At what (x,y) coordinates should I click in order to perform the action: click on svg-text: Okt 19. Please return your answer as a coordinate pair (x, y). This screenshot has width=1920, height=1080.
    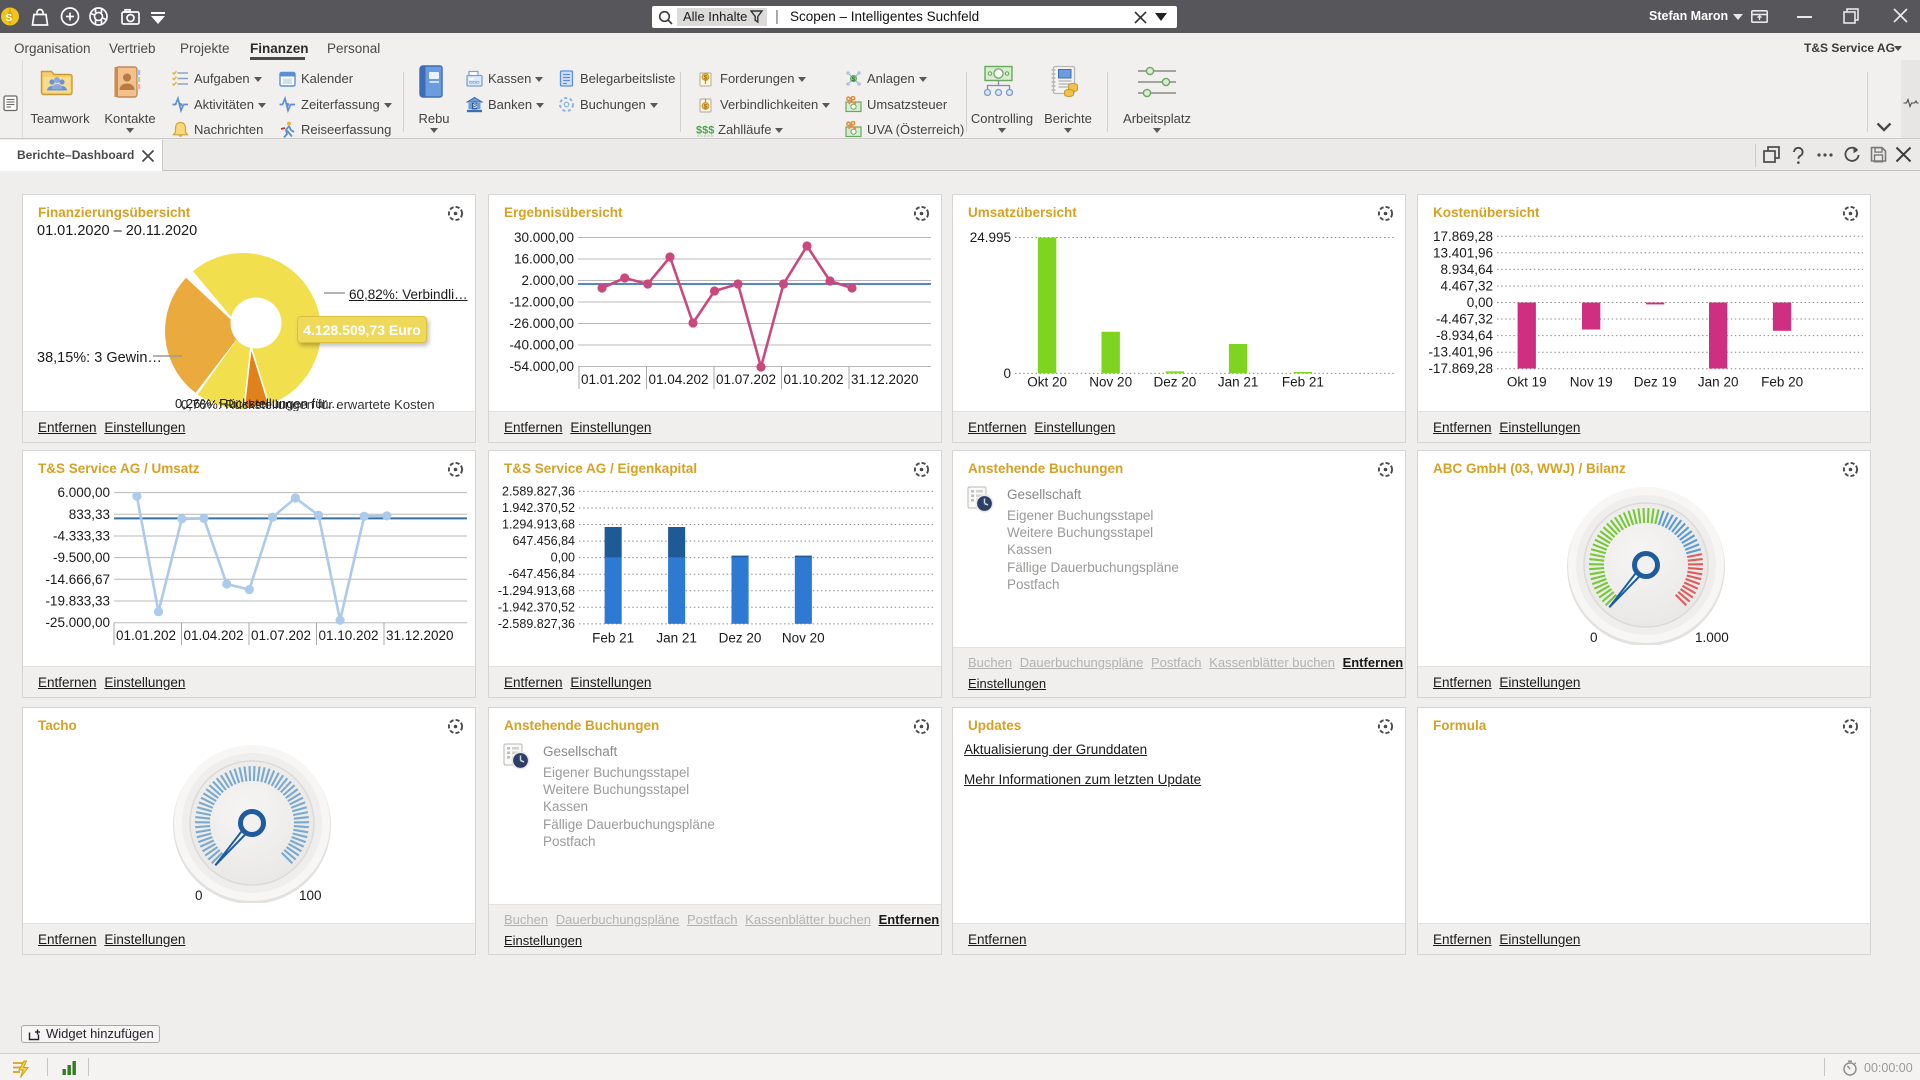
    Looking at the image, I should click on (1527, 382).